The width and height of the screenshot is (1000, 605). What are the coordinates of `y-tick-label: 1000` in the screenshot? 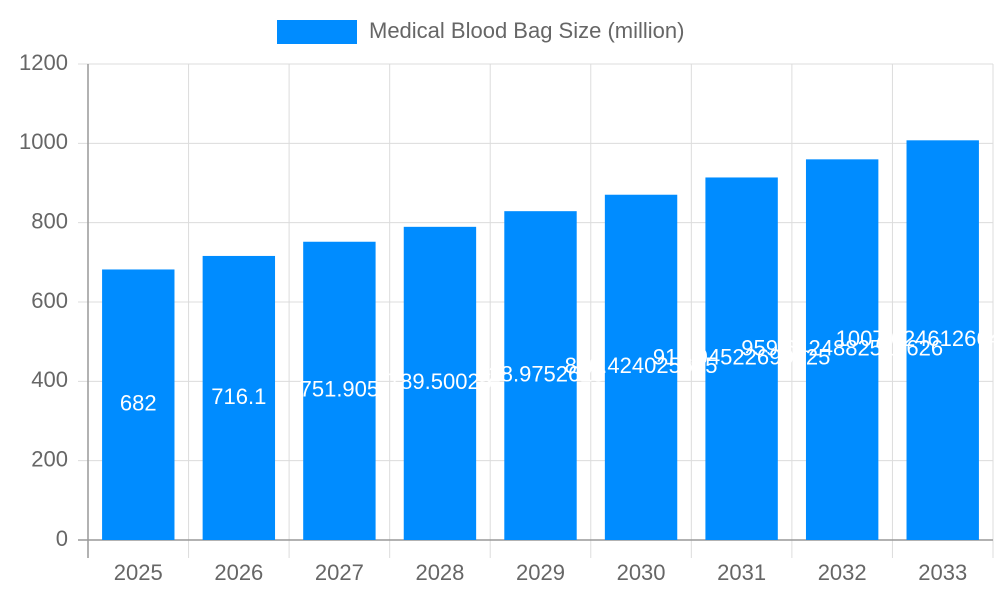 It's located at (43, 141).